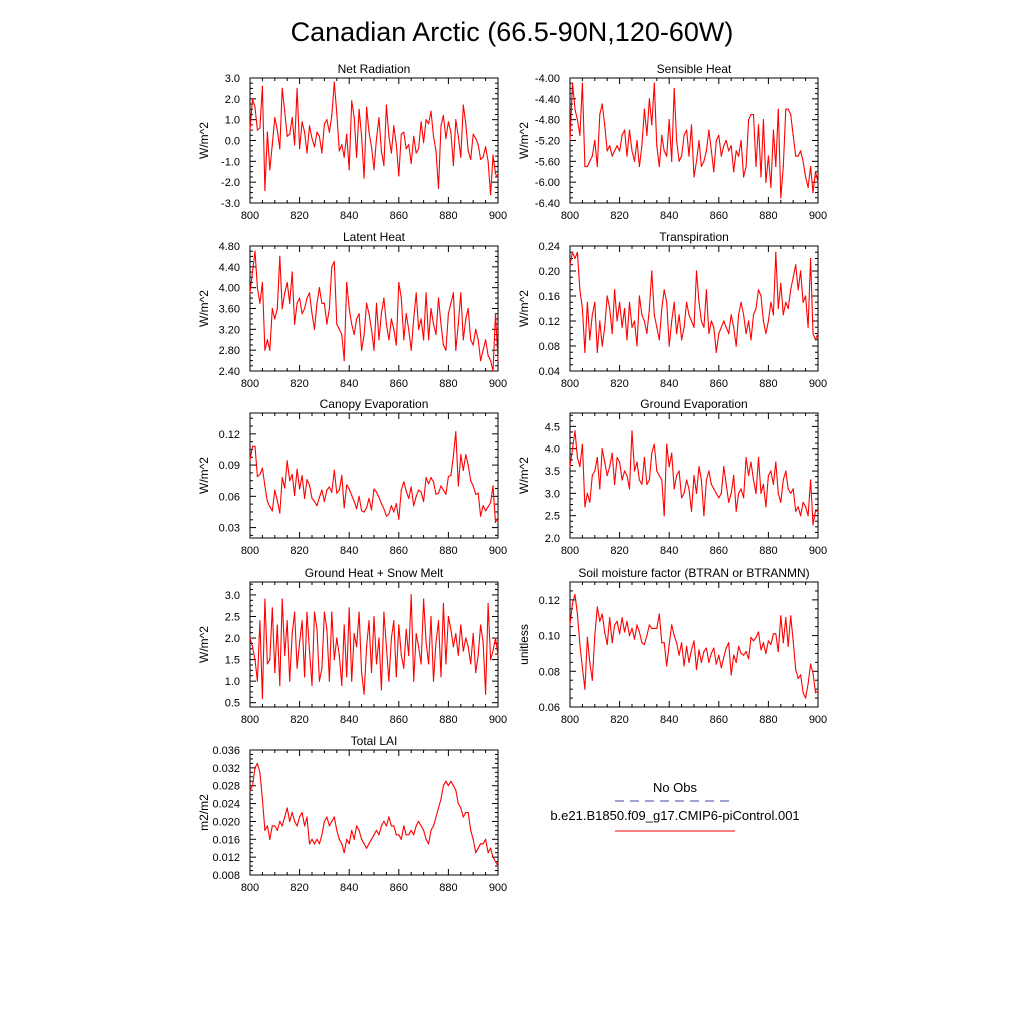 The image size is (1024, 1024). What do you see at coordinates (232, 682) in the screenshot?
I see `y-tick-label: 1.0` at bounding box center [232, 682].